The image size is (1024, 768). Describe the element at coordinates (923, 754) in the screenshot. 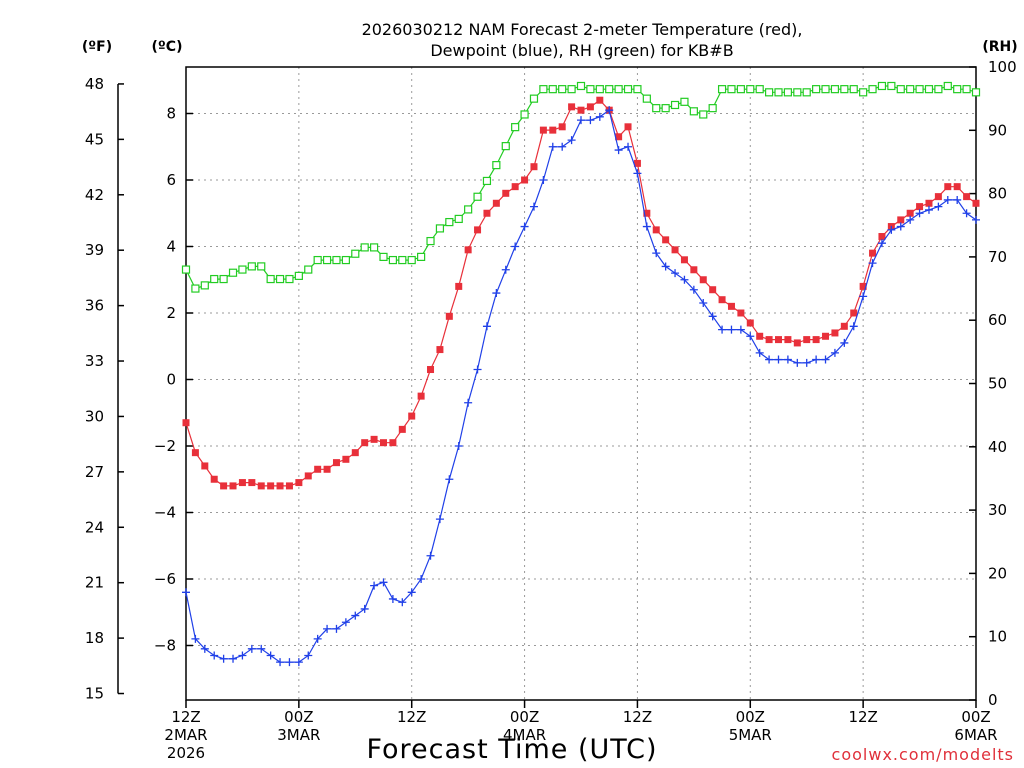

I see `credit-link: coolwx.com/modelts` at that location.